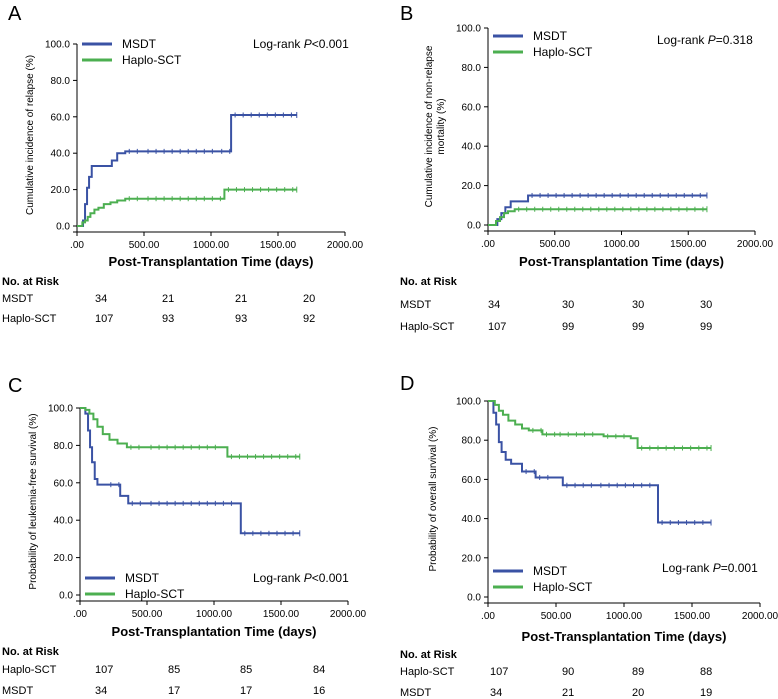 The height and width of the screenshot is (699, 778). I want to click on panel-letter: D, so click(407, 384).